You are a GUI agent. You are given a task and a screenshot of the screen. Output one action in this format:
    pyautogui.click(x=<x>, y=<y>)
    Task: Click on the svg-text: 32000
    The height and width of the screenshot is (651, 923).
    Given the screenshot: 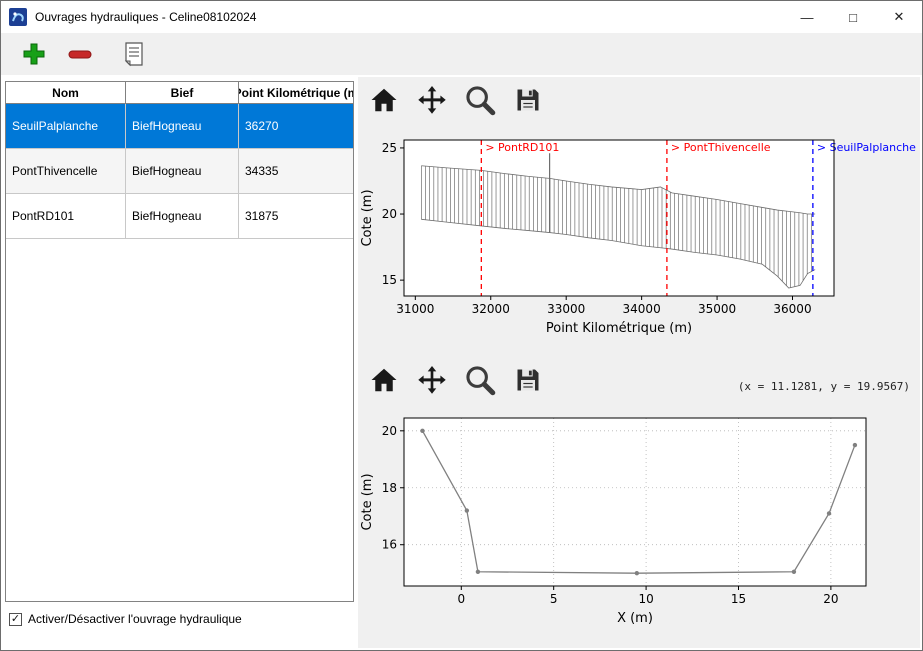 What is the action you would take?
    pyautogui.click(x=491, y=309)
    